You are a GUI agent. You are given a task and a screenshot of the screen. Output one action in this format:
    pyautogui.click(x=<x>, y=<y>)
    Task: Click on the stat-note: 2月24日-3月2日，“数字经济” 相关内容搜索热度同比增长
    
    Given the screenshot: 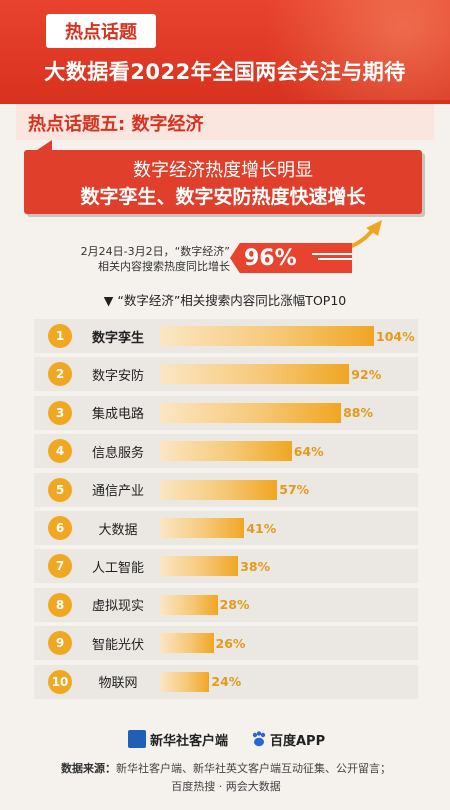 What is the action you would take?
    pyautogui.click(x=130, y=259)
    